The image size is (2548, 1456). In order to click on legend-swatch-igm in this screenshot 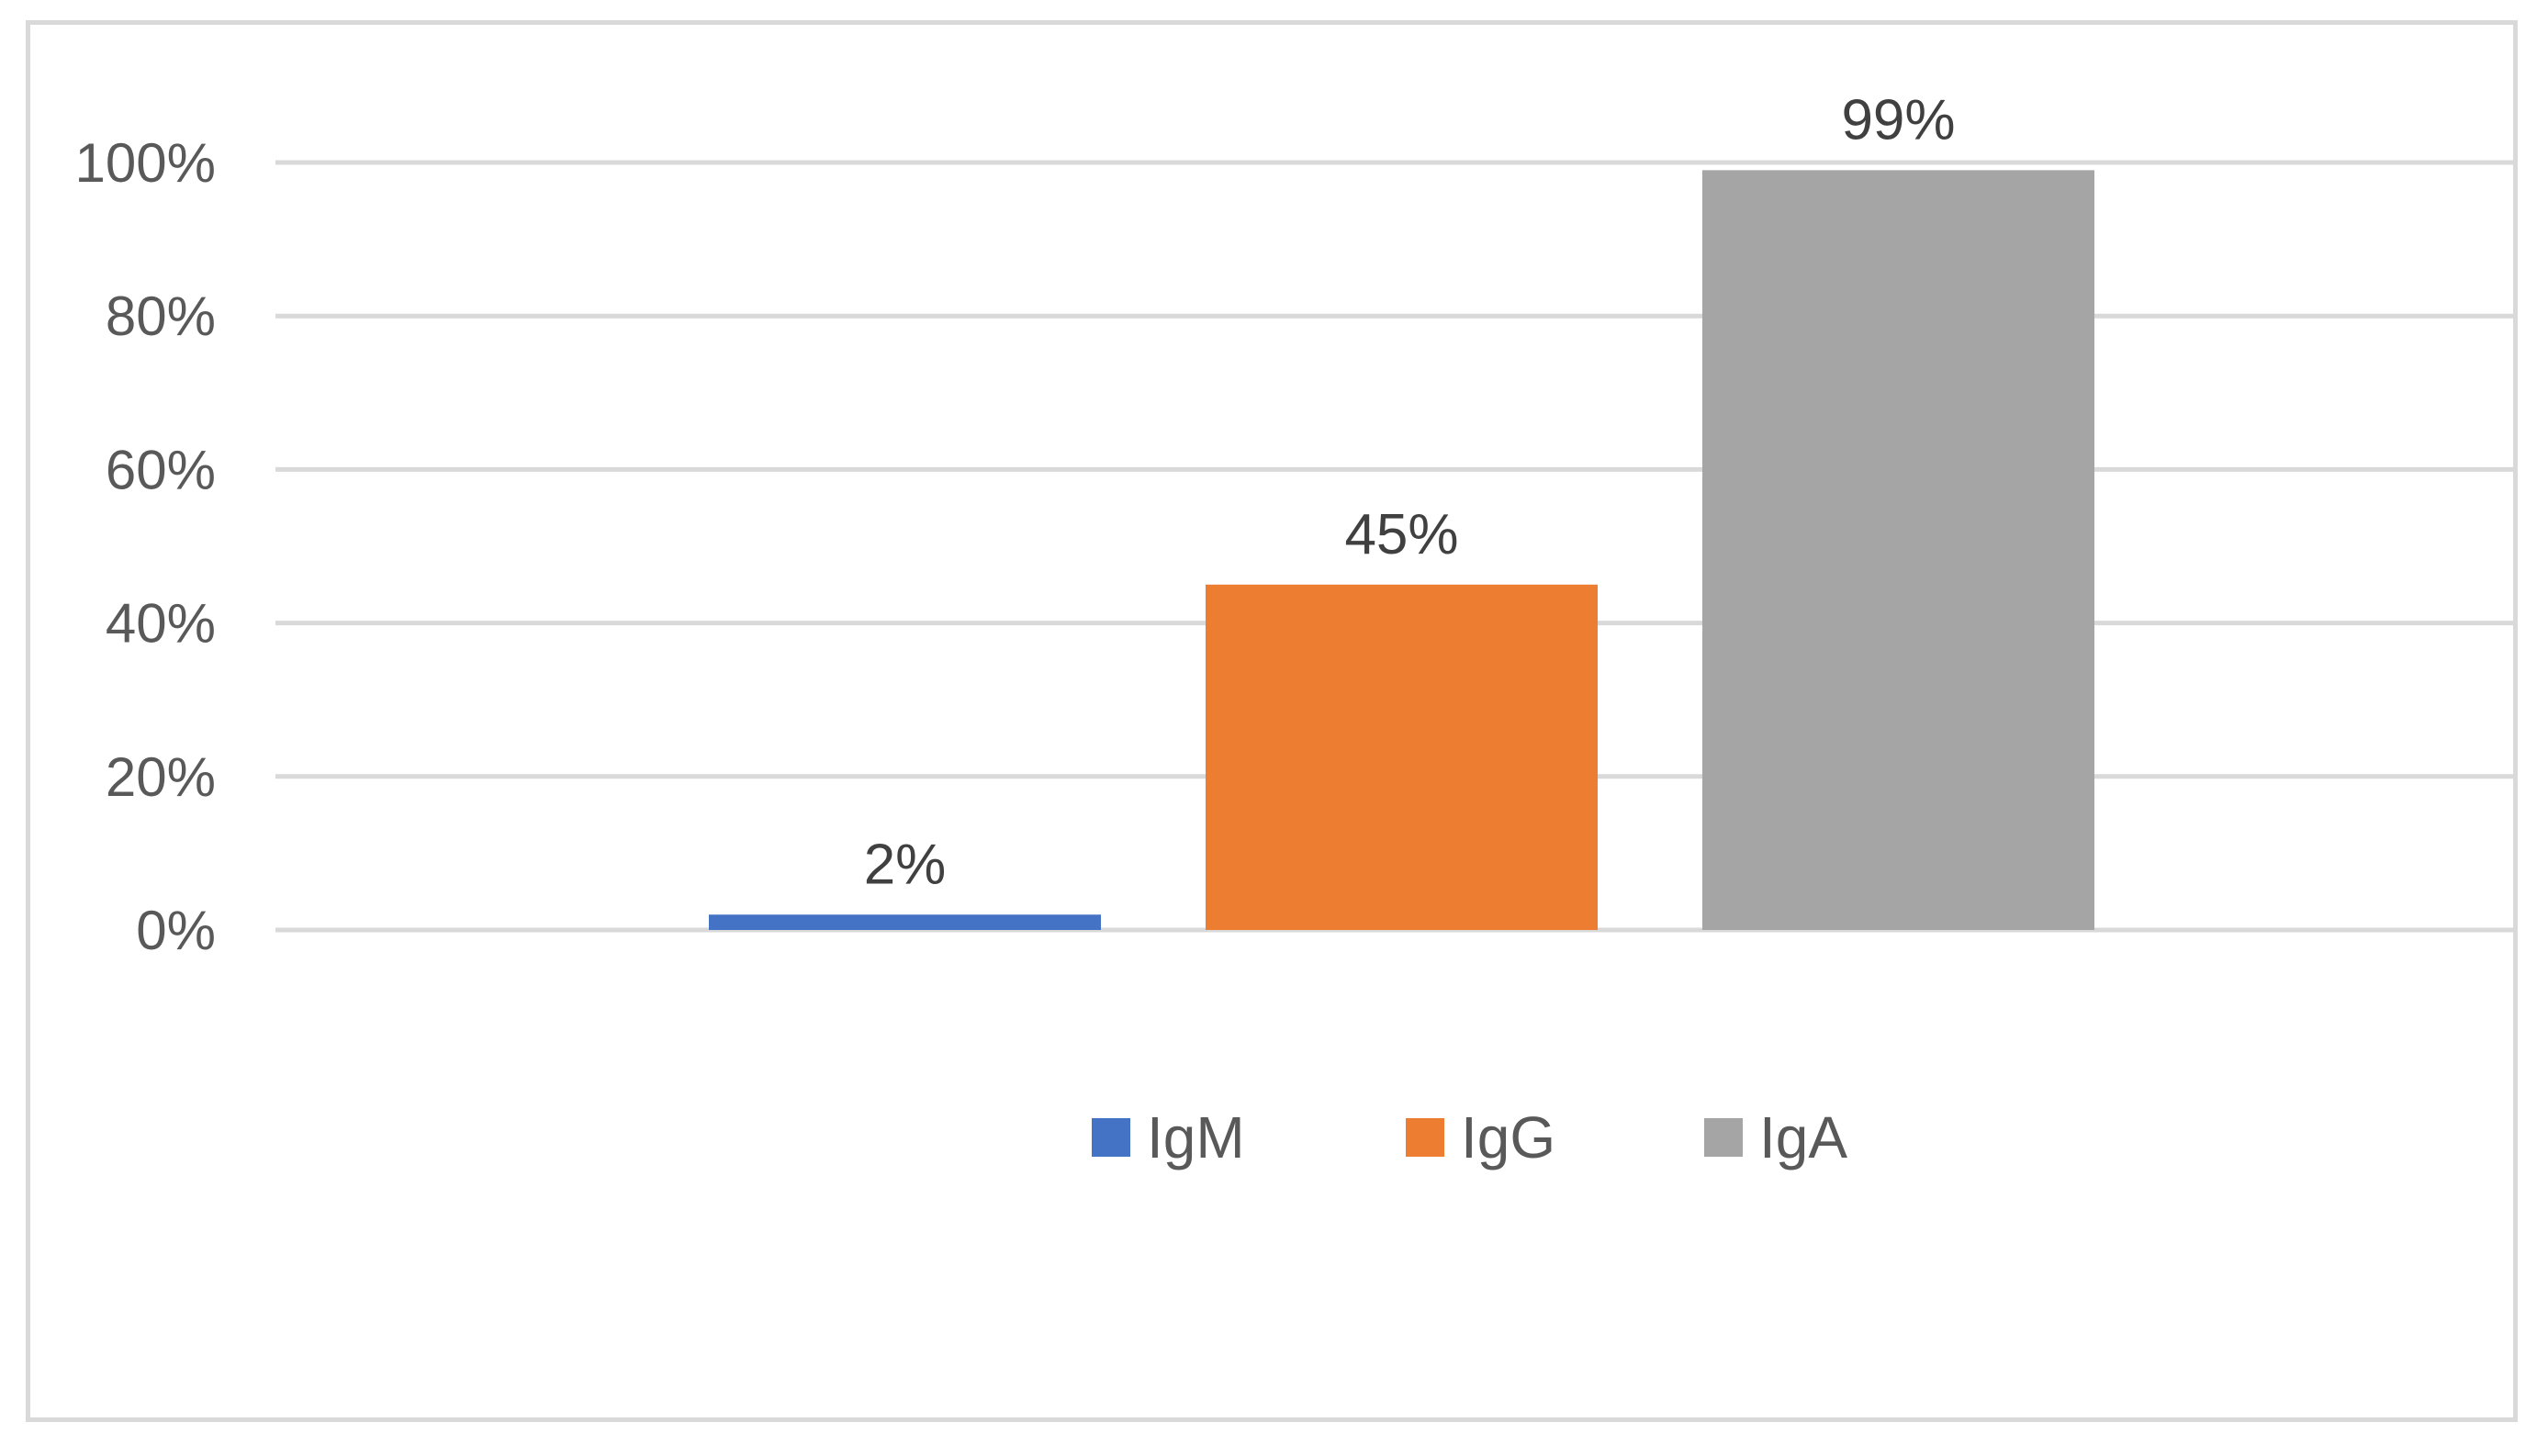, I will do `click(1111, 1137)`.